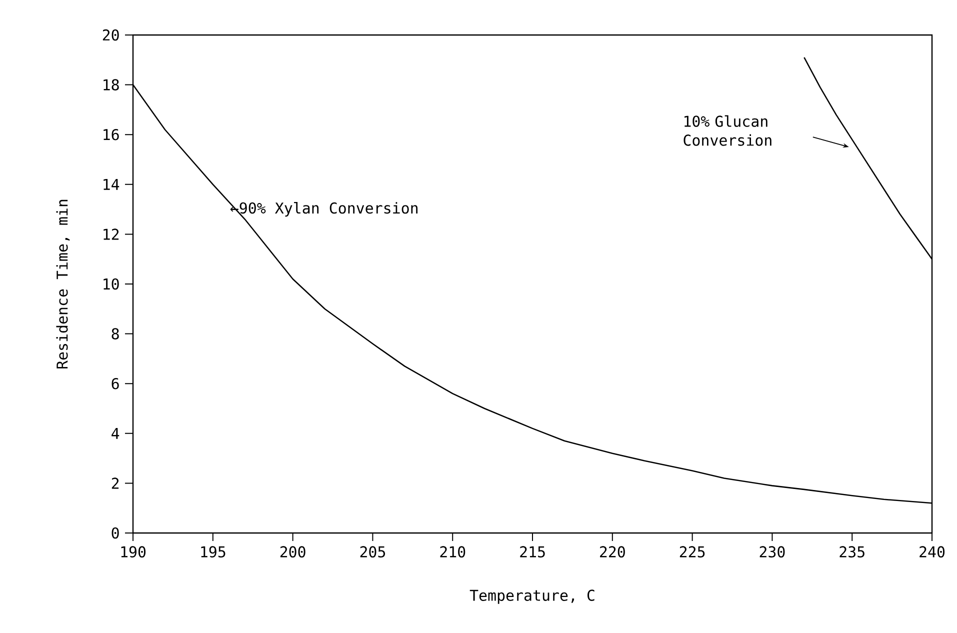  Describe the element at coordinates (116, 433) in the screenshot. I see `y-tick-label: 4` at that location.